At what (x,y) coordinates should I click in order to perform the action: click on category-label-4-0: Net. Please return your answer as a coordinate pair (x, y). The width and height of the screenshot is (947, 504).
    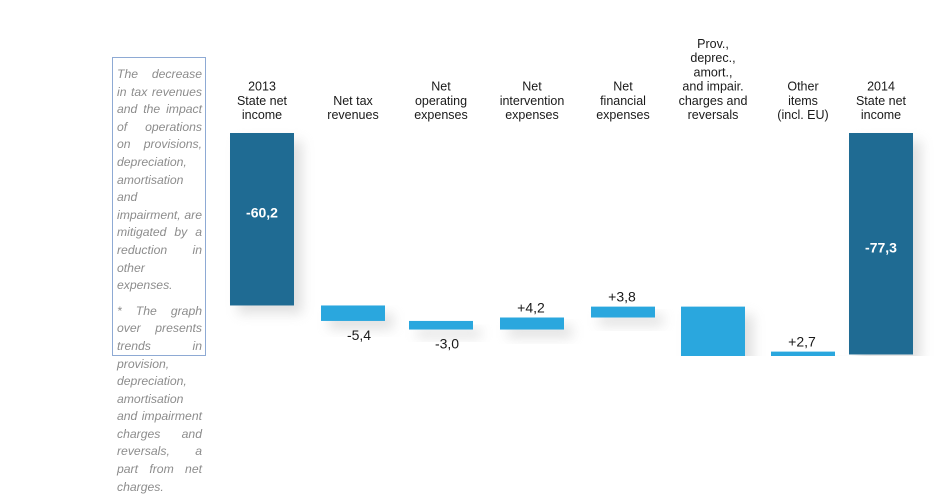
    Looking at the image, I should click on (623, 87).